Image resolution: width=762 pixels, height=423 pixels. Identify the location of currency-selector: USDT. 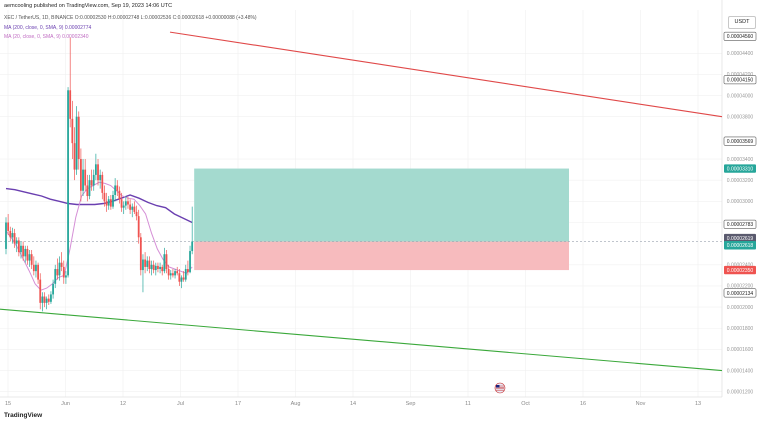
(742, 22).